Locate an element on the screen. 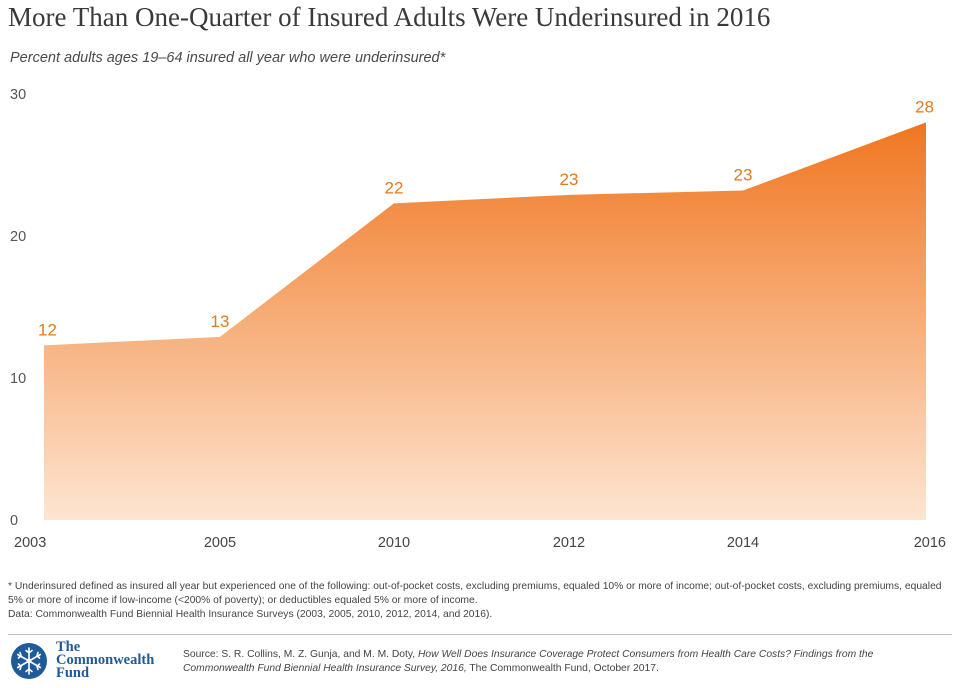 The image size is (960, 688). x-axis: 2003 2005 2010 2012 2014 2016 is located at coordinates (480, 543).